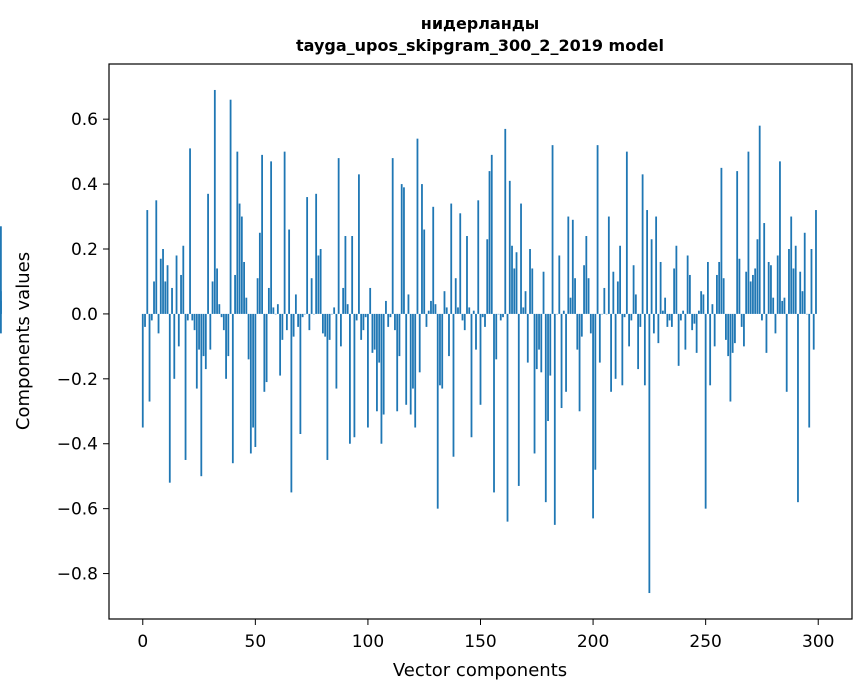 This screenshot has height=696, width=867. What do you see at coordinates (368, 642) in the screenshot?
I see `x-tick-label: 100` at bounding box center [368, 642].